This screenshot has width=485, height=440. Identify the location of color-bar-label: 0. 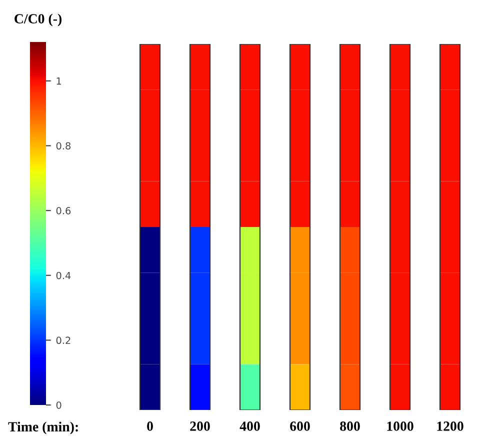
(59, 405).